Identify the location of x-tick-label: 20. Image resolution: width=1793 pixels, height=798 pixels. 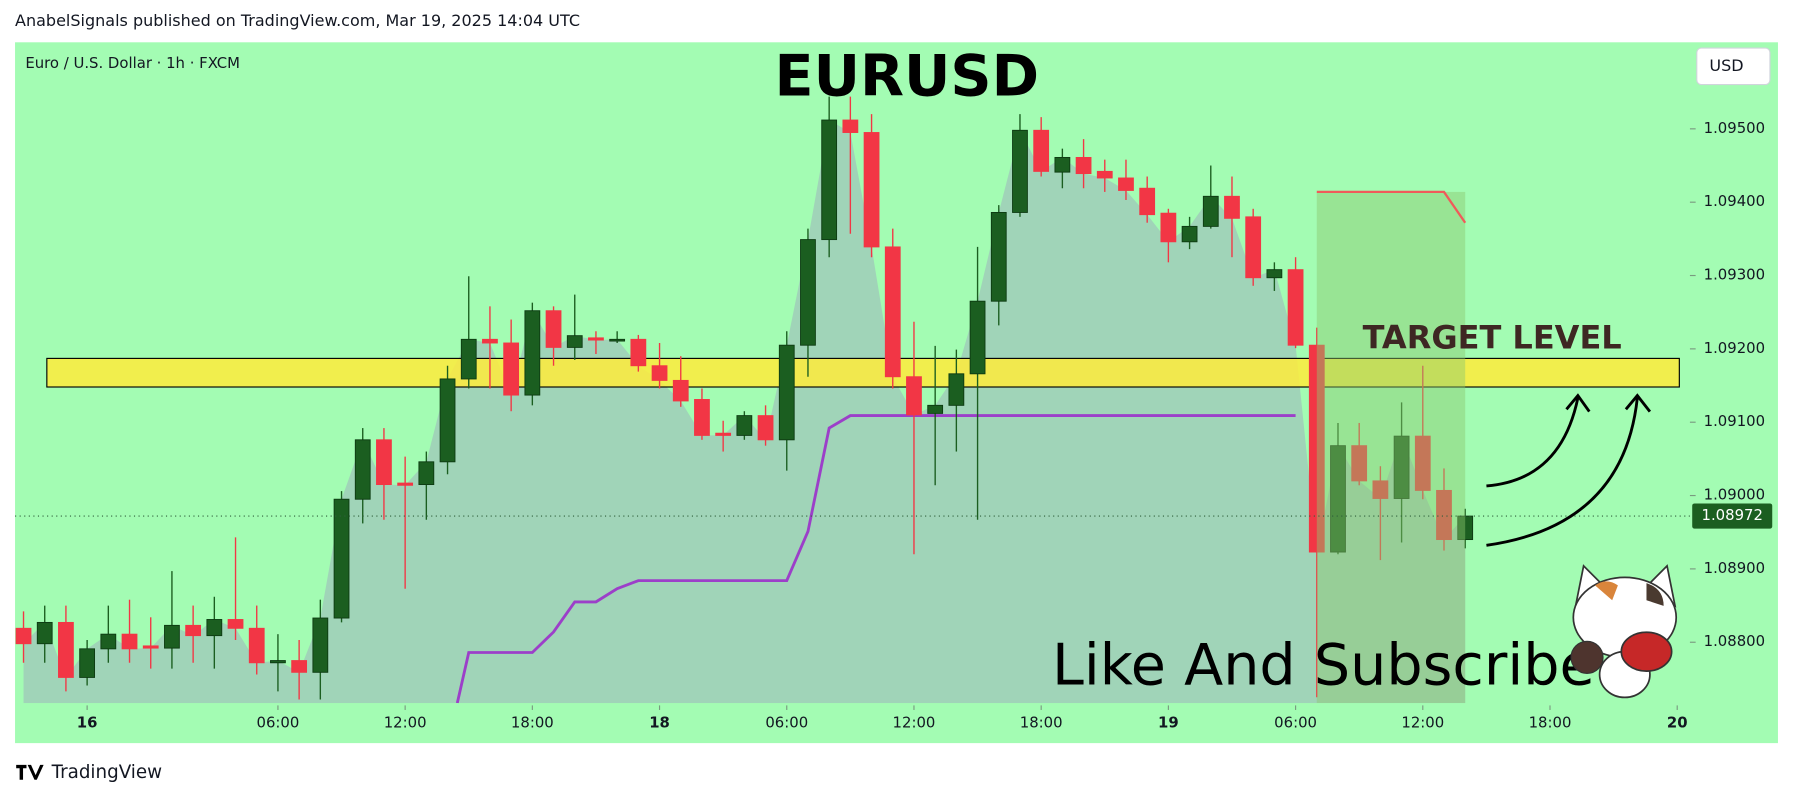
(1677, 723).